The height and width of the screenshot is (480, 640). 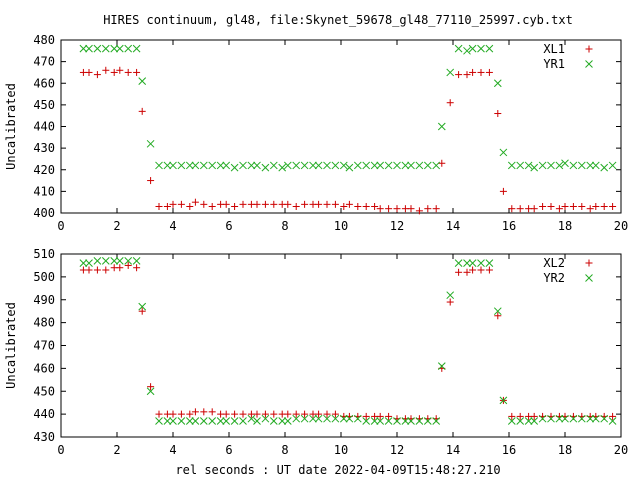 What do you see at coordinates (554, 64) in the screenshot?
I see `legend-label: YR1` at bounding box center [554, 64].